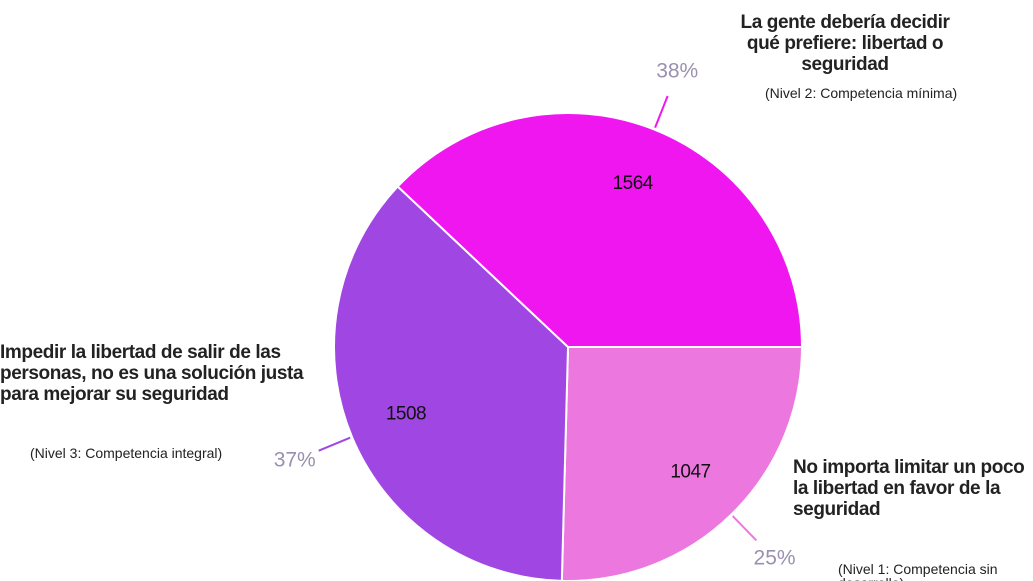  I want to click on pie-slice, so click(682, 463).